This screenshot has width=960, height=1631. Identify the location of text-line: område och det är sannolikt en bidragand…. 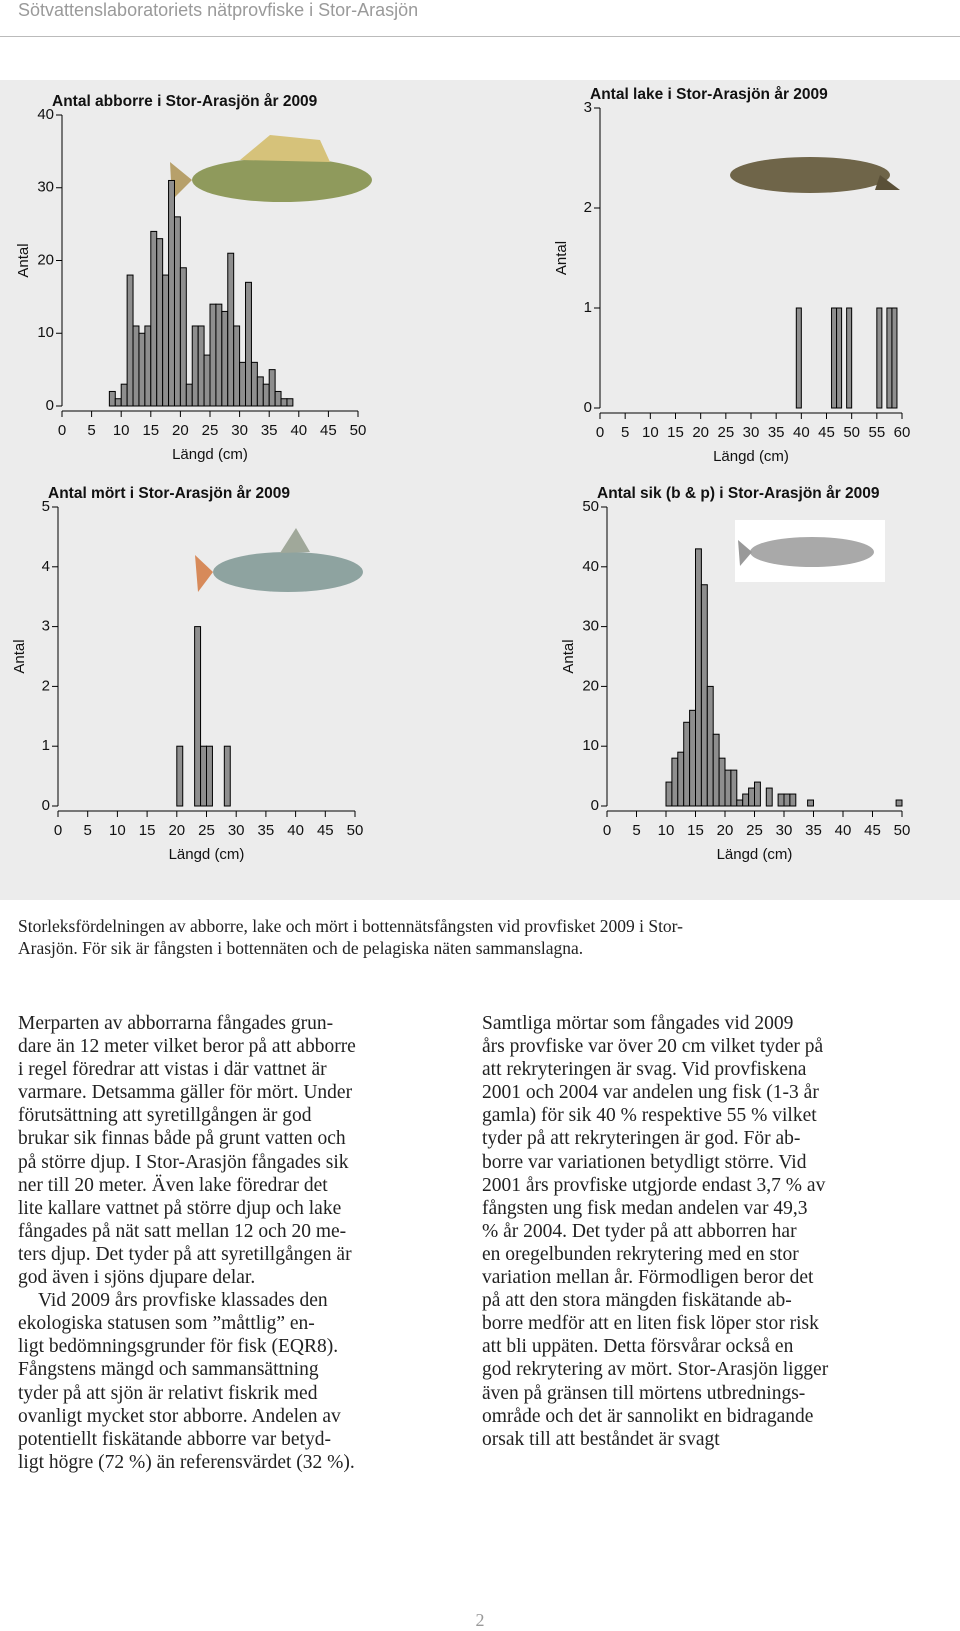
(648, 1416).